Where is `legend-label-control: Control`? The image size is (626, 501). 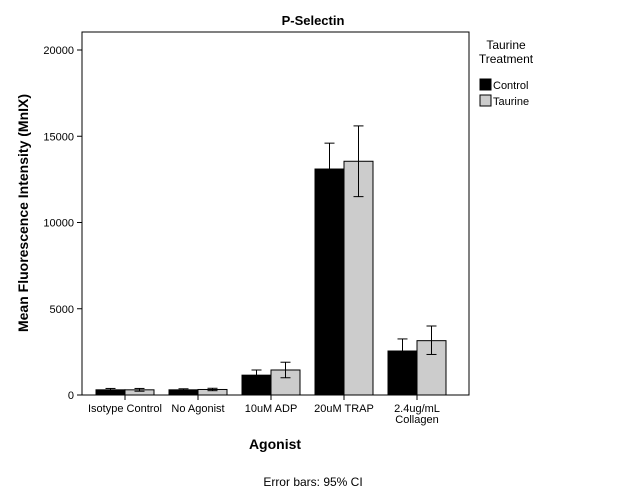
legend-label-control: Control is located at coordinates (510, 86).